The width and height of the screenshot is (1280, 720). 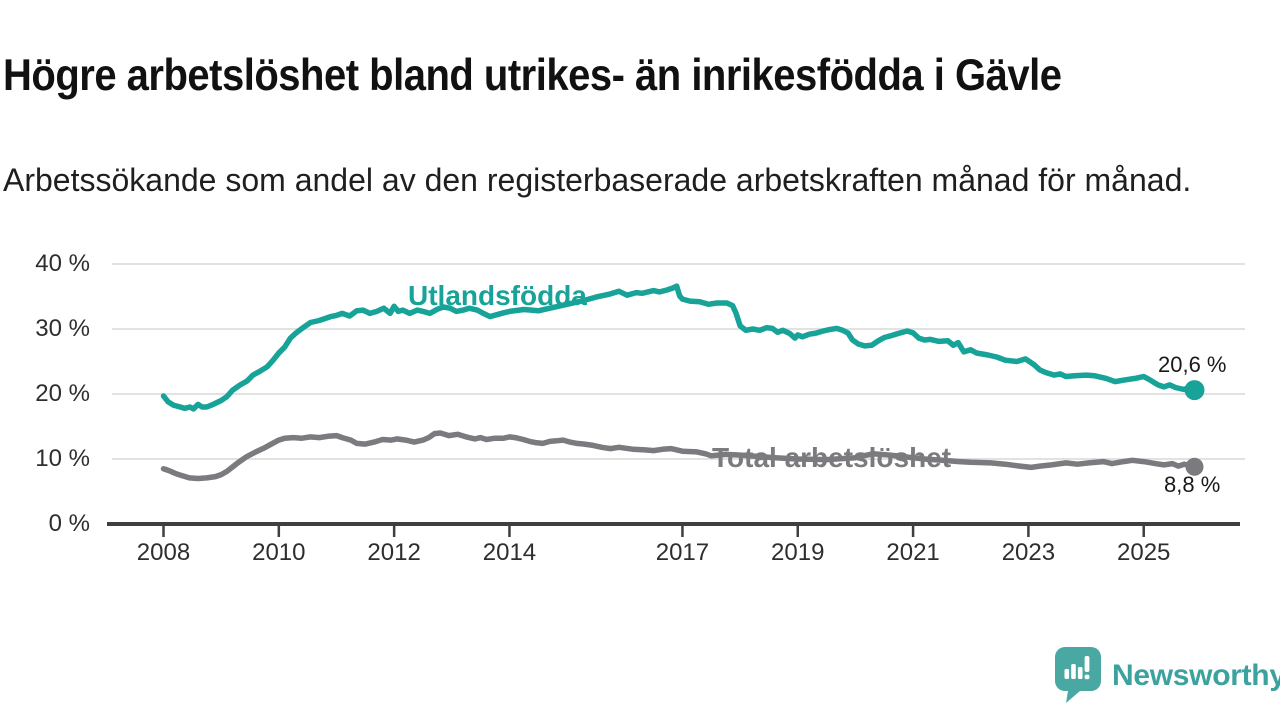 I want to click on newsworthy-wordmark: Newsworthy, so click(x=1196, y=675).